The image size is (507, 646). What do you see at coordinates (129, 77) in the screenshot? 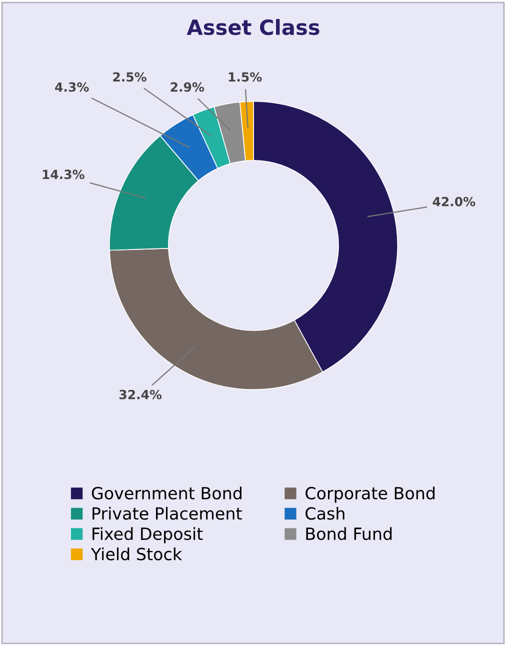
I see `data-label: 2.5%` at bounding box center [129, 77].